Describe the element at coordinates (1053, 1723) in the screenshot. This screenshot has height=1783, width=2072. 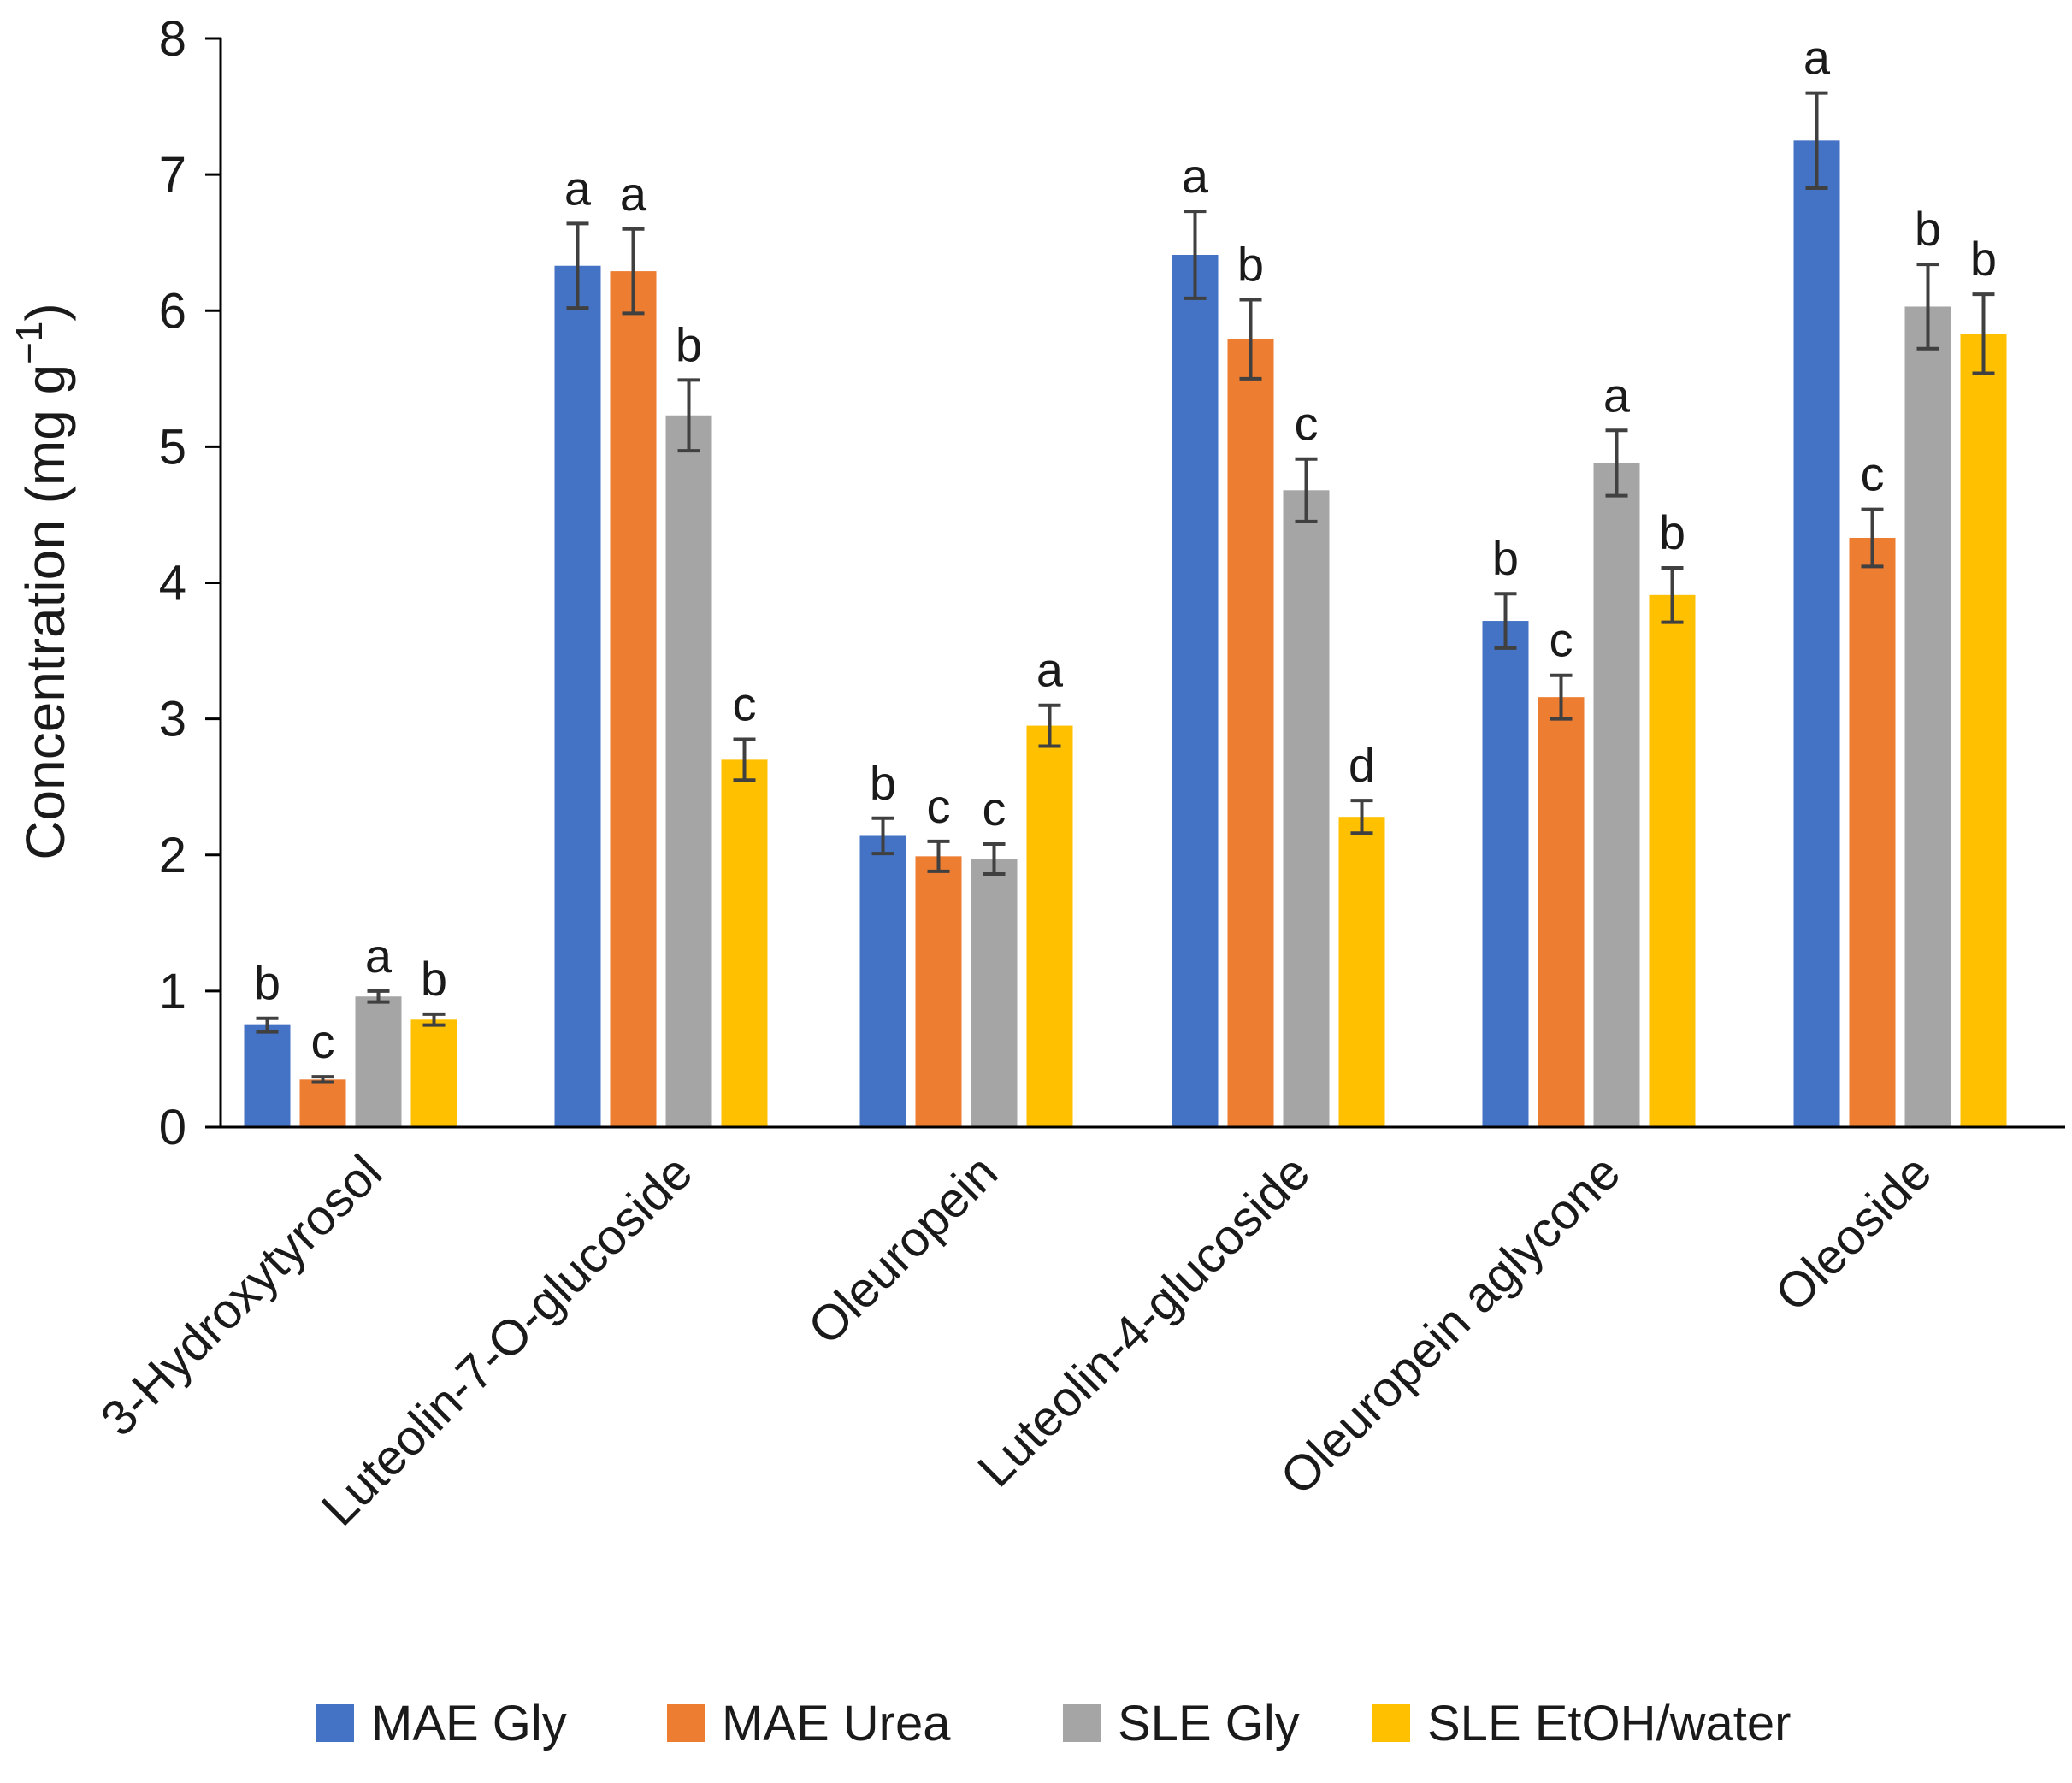
I see `legend: MAE Gly MAE Urea SLE Gly SLE EtOH/water` at that location.